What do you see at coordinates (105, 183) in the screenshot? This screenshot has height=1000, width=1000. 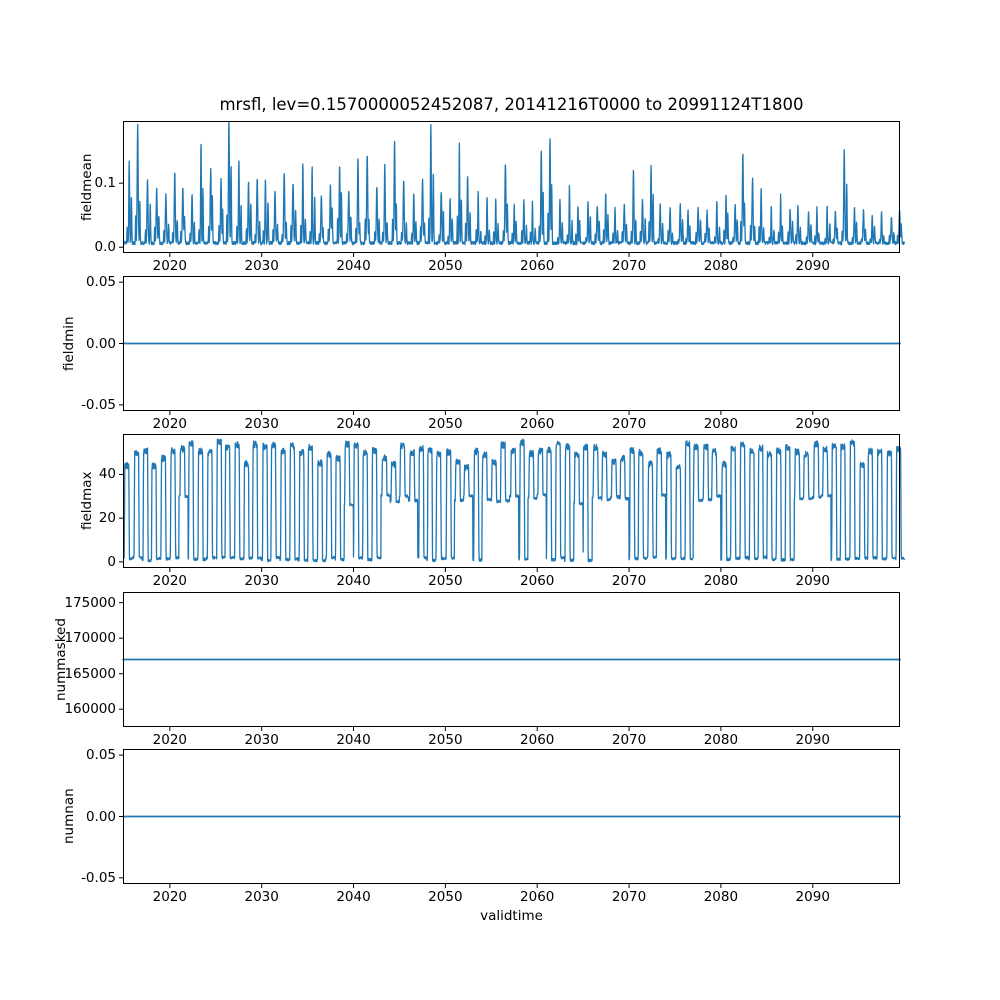 I see `y-tick-label: 0.1` at bounding box center [105, 183].